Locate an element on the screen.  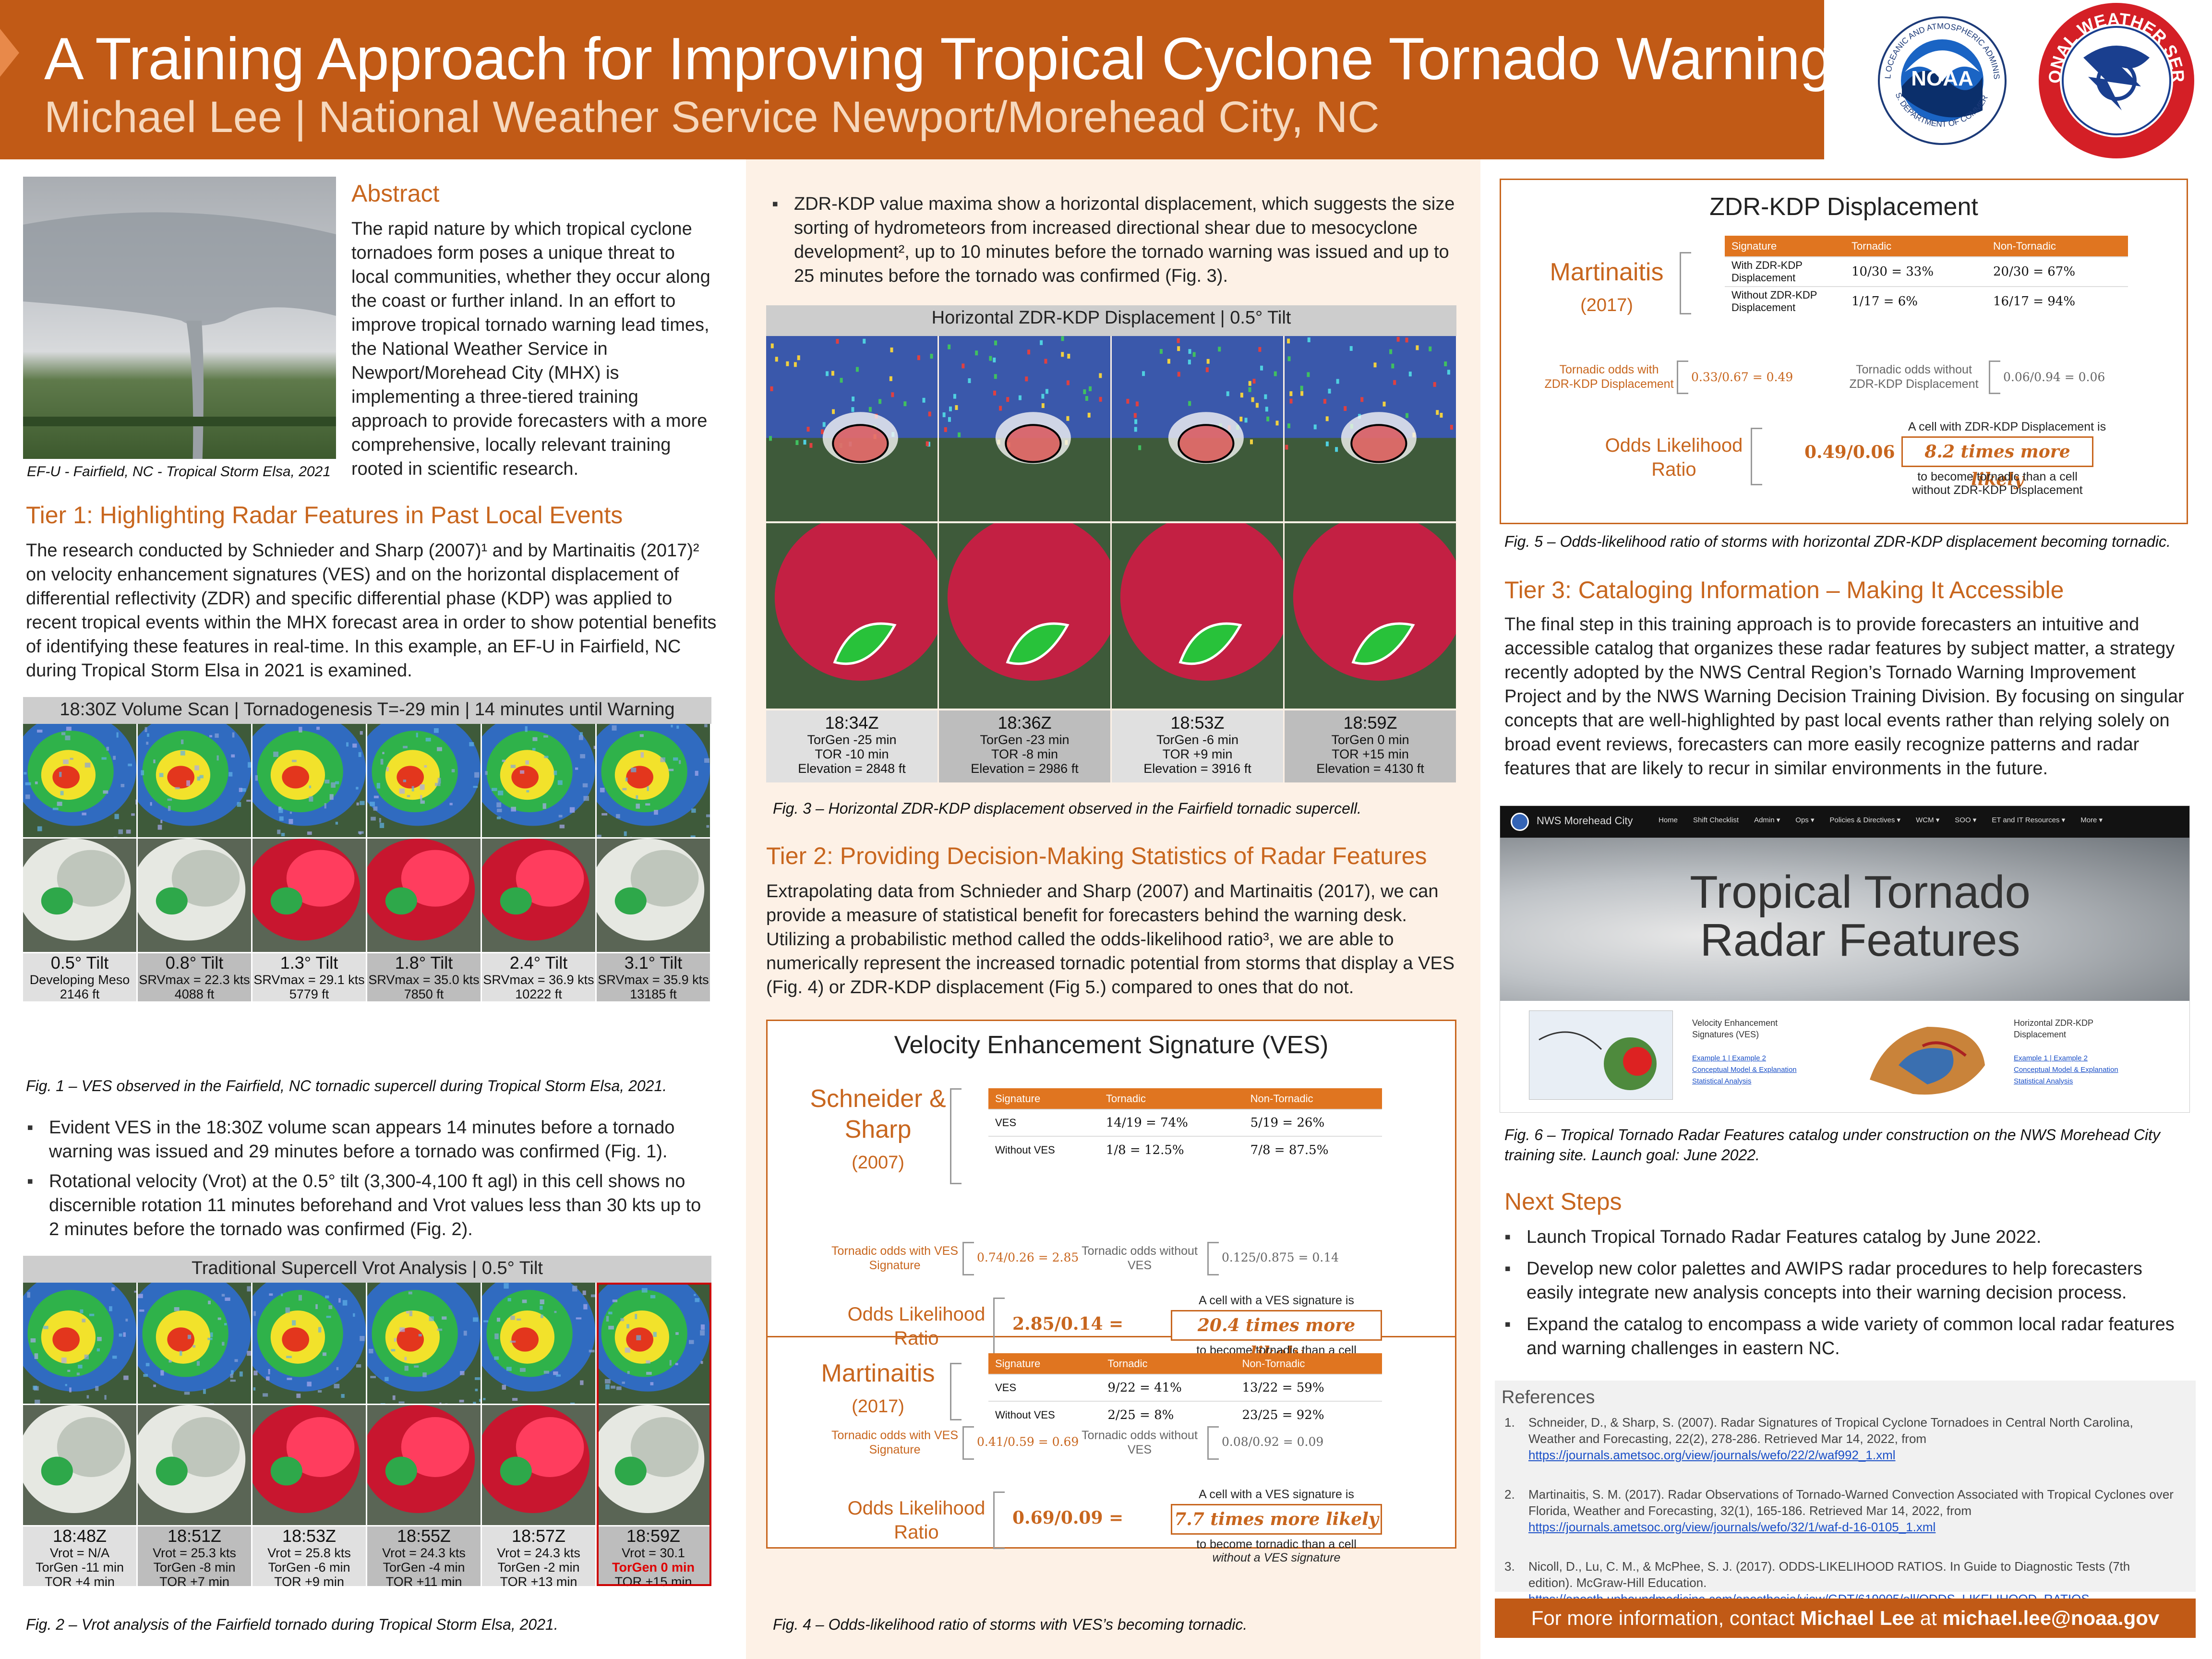
hero-satellite: Tropical Tornado Radar Features is located at coordinates (1844, 919).